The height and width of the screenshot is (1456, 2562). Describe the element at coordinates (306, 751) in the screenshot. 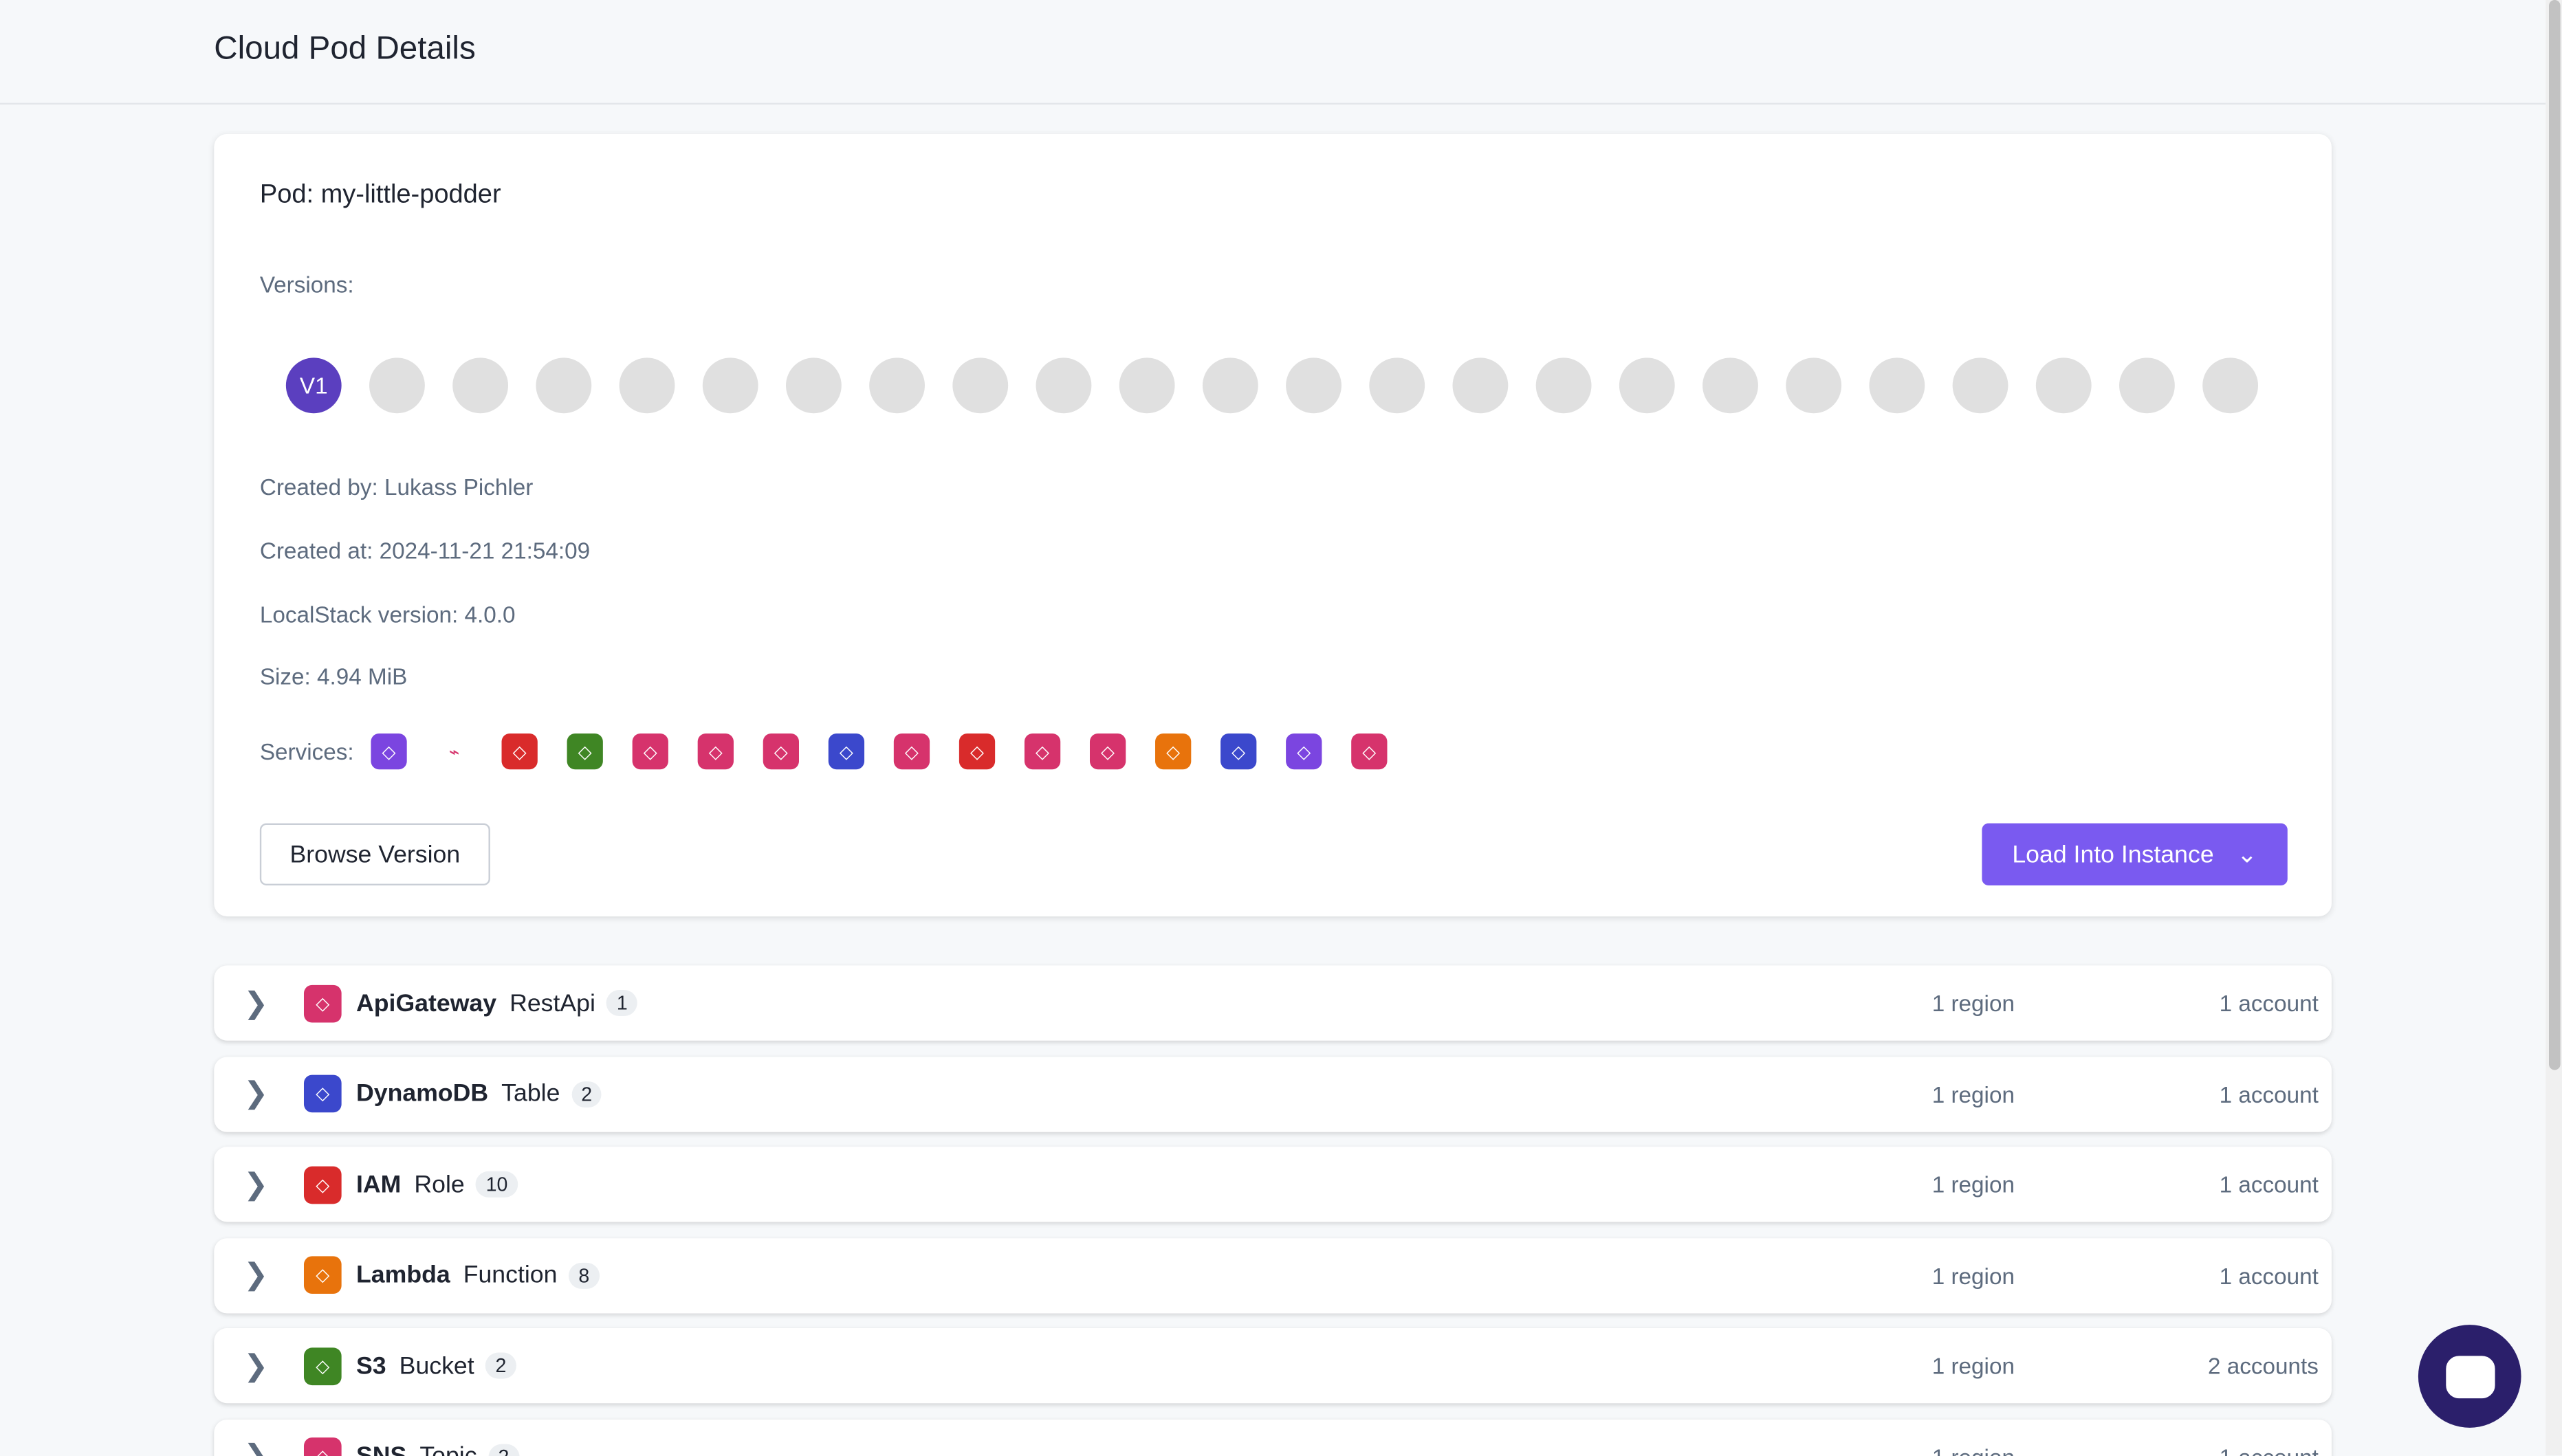

I see `services-label: Services:` at that location.